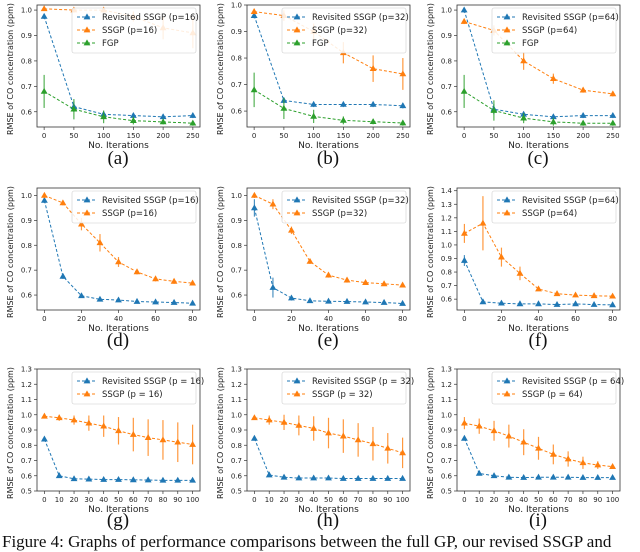 The height and width of the screenshot is (552, 640). I want to click on series-line, so click(538, 259).